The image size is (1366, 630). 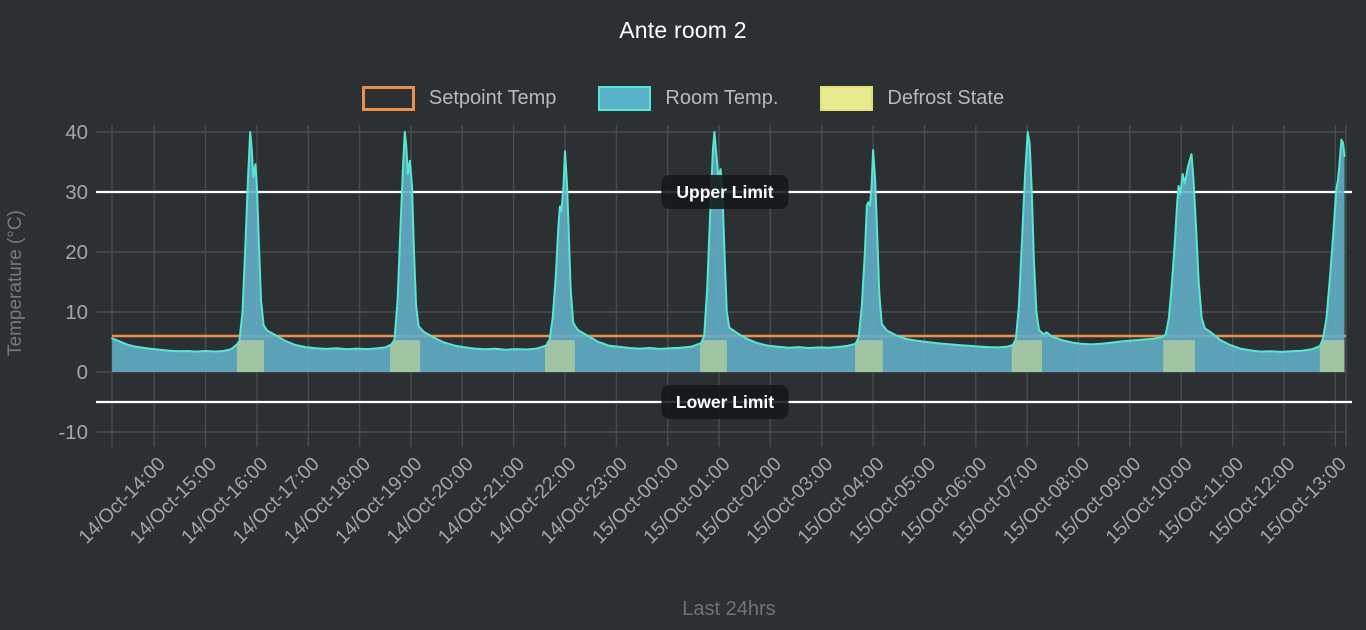 I want to click on legend-item-defrost: Defrost State, so click(x=912, y=98).